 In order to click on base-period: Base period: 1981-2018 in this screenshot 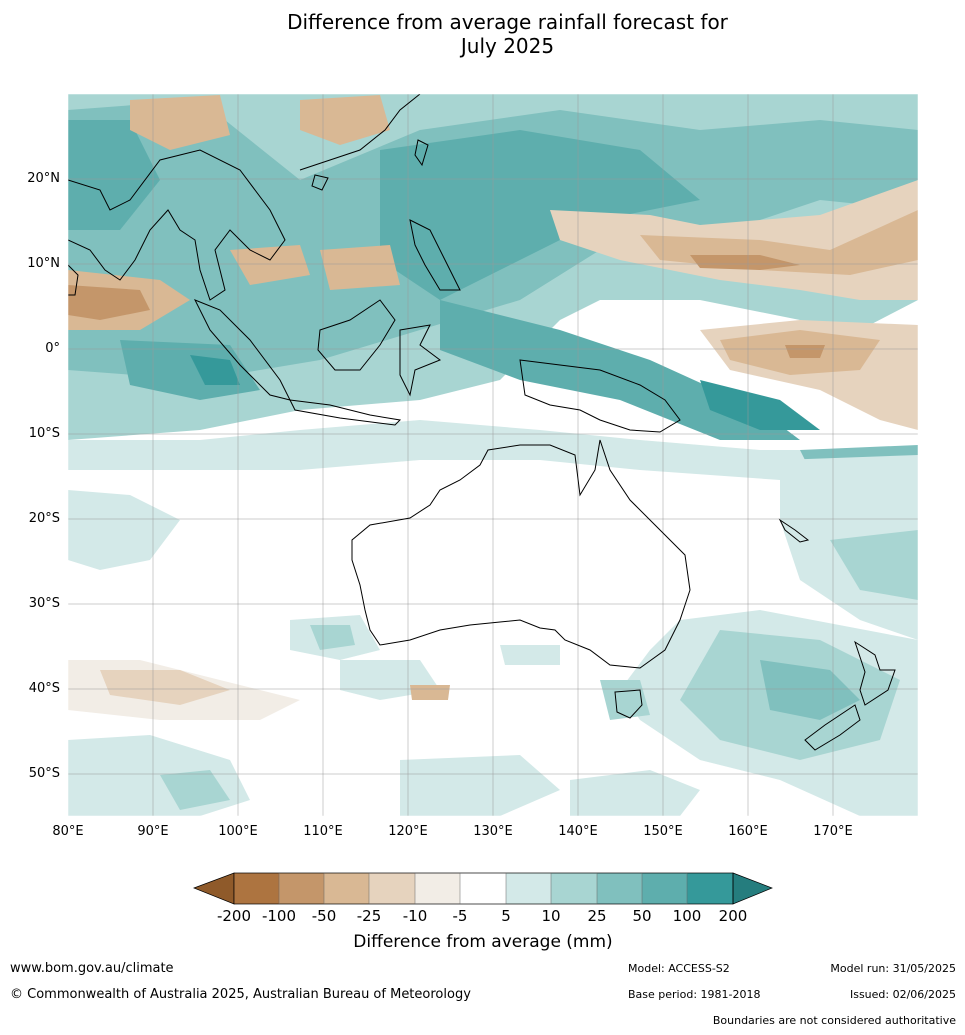, I will do `click(694, 994)`.